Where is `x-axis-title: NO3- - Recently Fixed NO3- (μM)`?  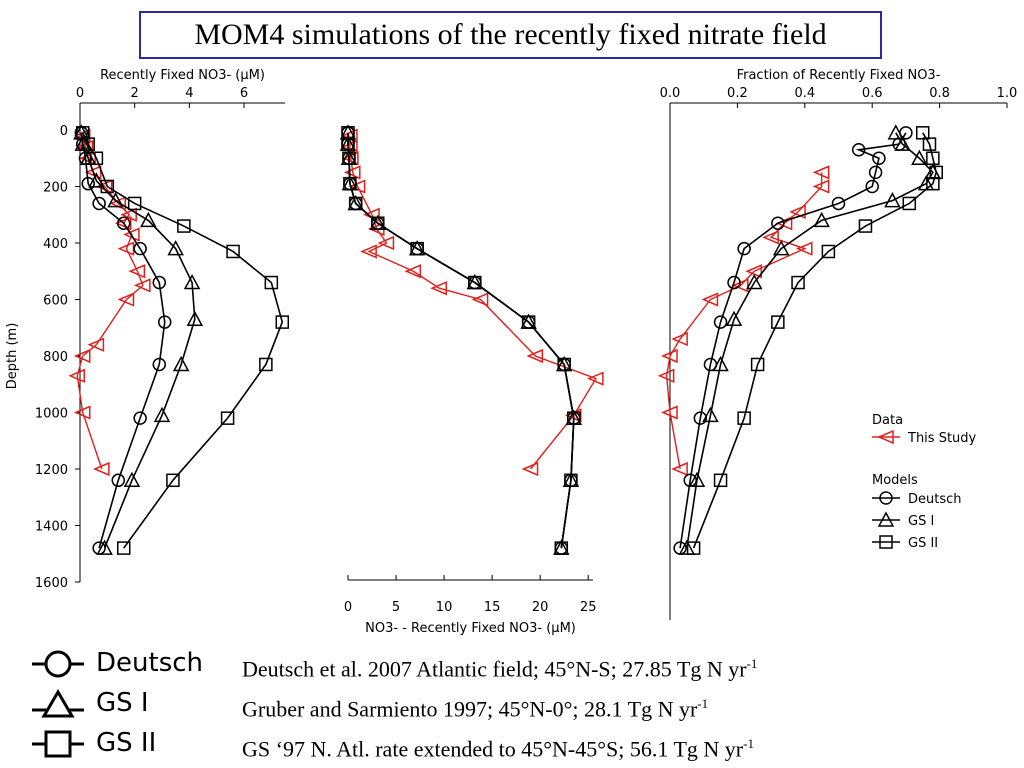 x-axis-title: NO3- - Recently Fixed NO3- (μM) is located at coordinates (470, 628).